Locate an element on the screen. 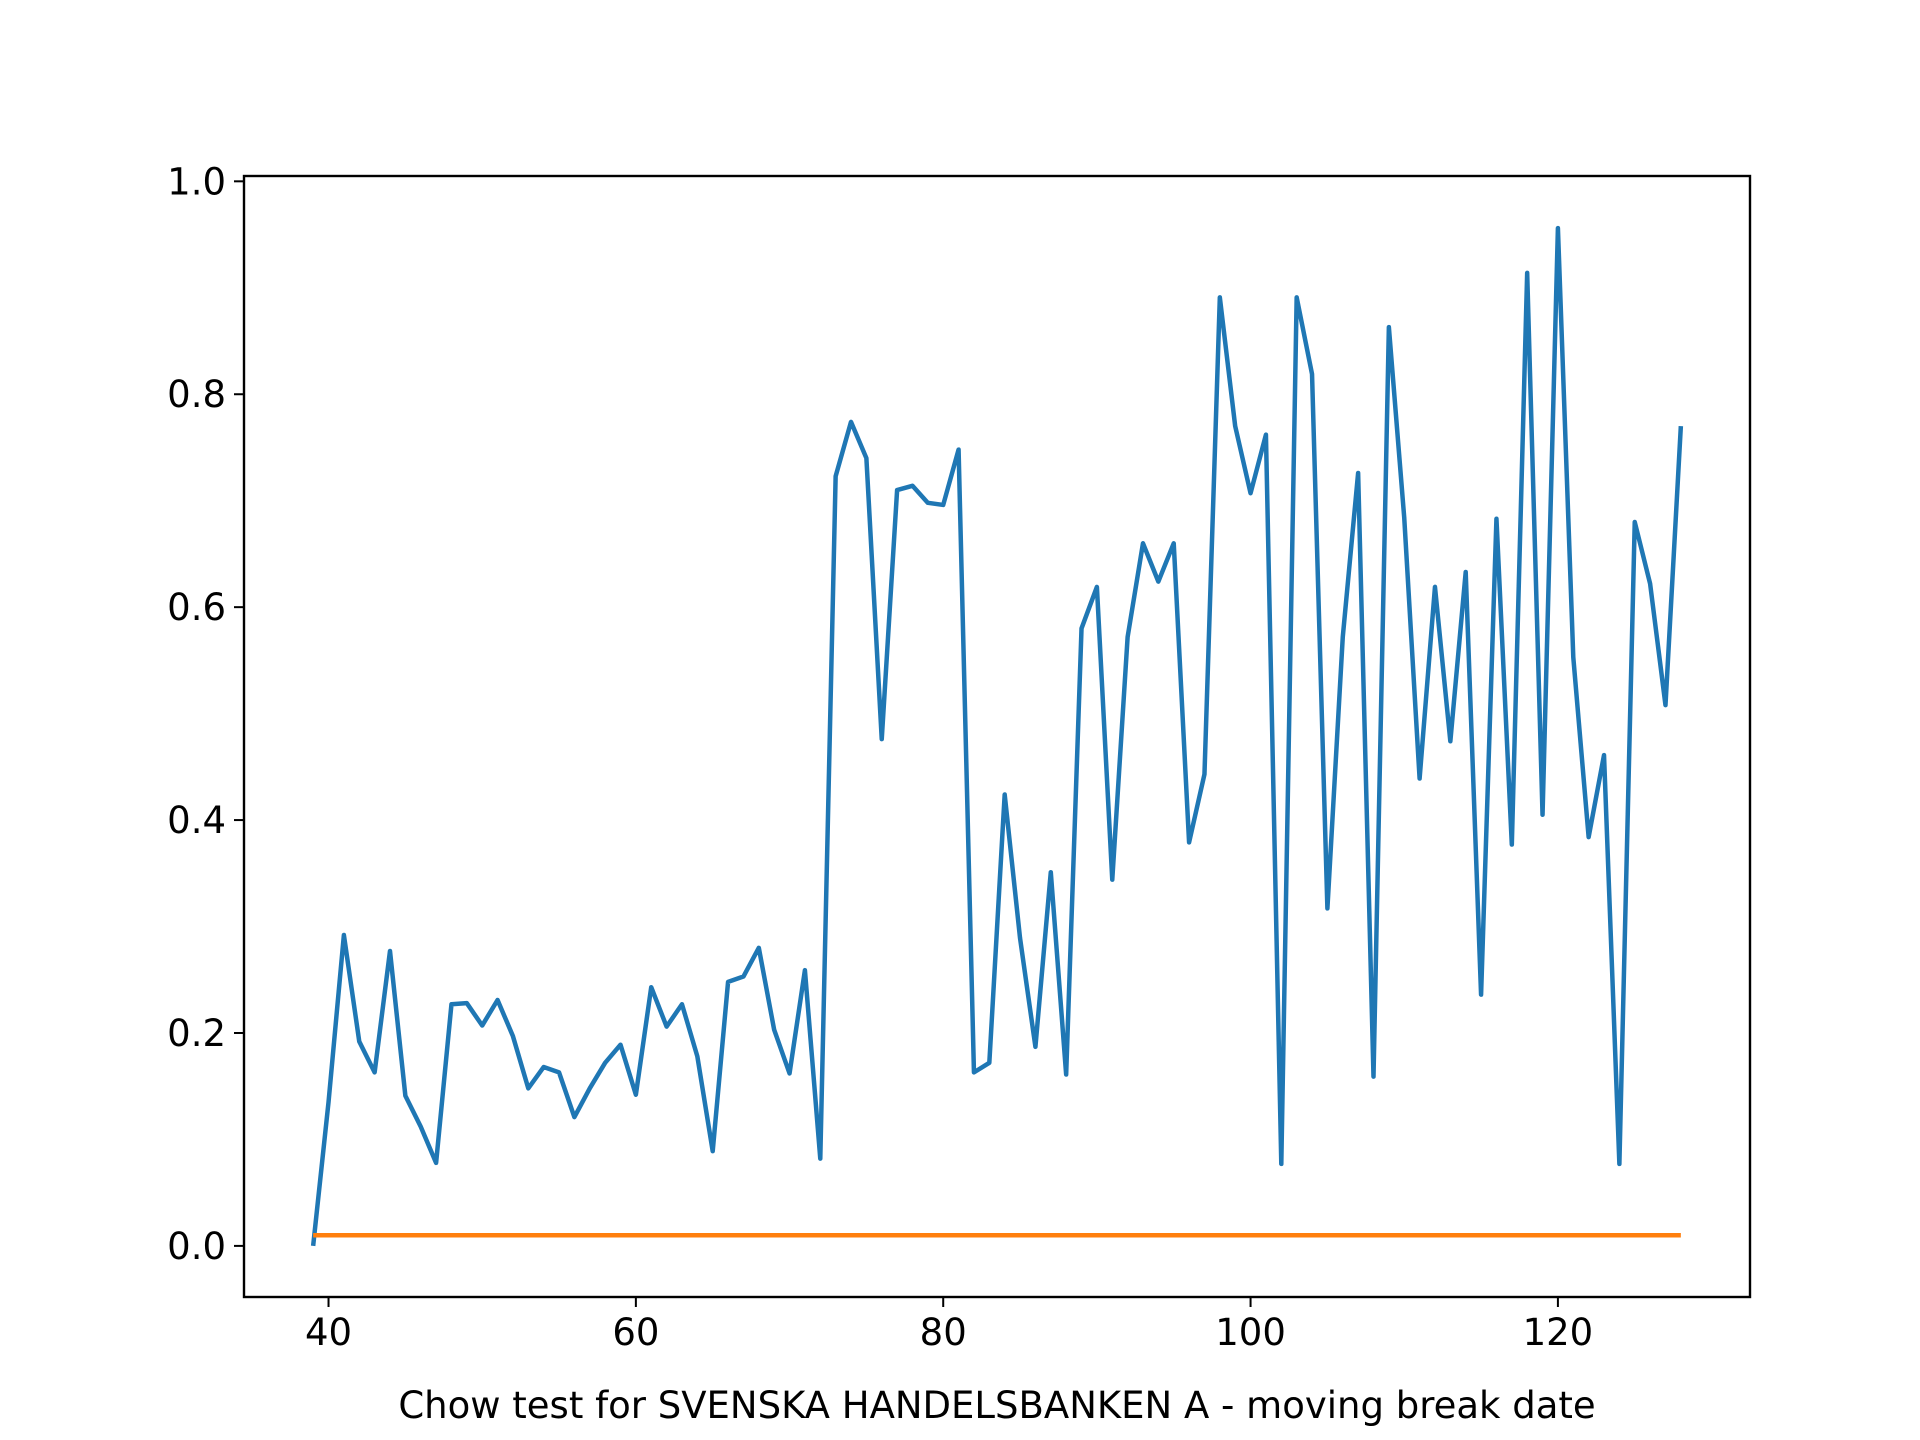 This screenshot has width=1920, height=1440. x-tick-label: 120 is located at coordinates (1558, 1332).